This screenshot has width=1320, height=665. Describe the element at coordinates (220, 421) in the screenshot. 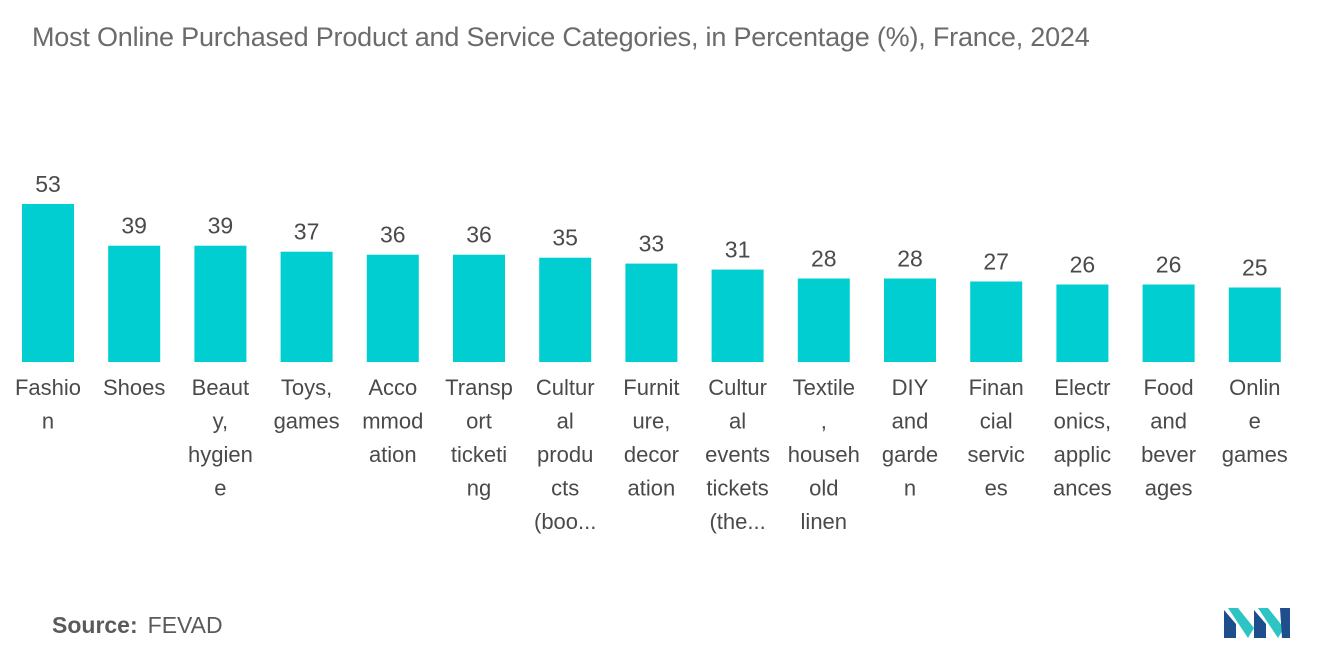

I see `category-label-line: y,` at that location.